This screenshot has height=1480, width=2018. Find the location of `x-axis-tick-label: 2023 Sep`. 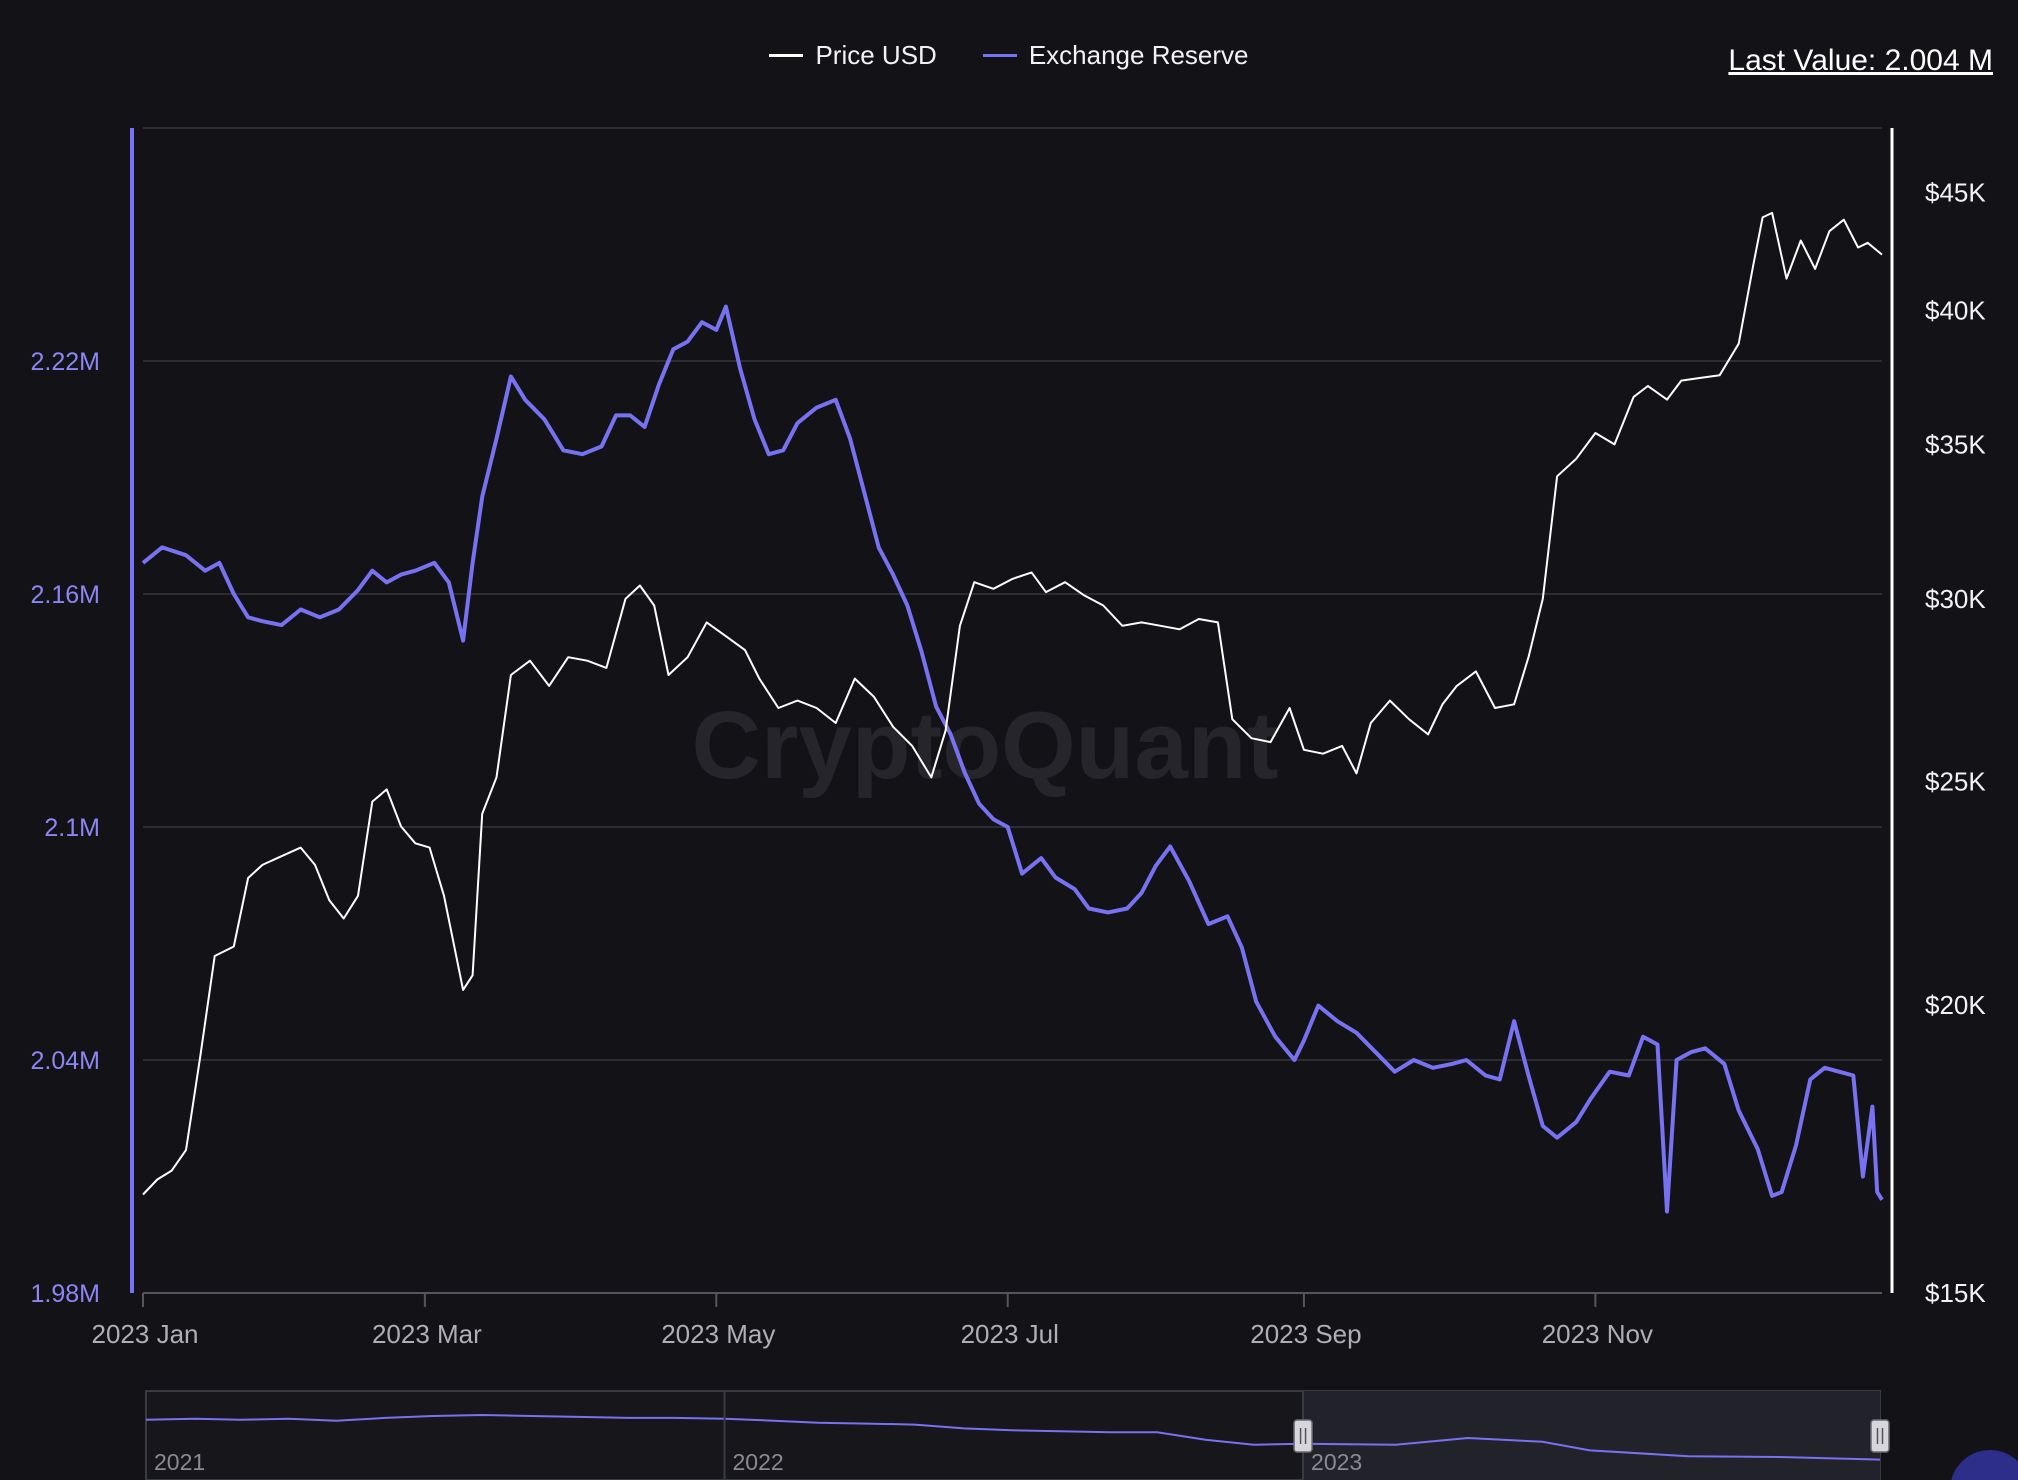

x-axis-tick-label: 2023 Sep is located at coordinates (1305, 1334).